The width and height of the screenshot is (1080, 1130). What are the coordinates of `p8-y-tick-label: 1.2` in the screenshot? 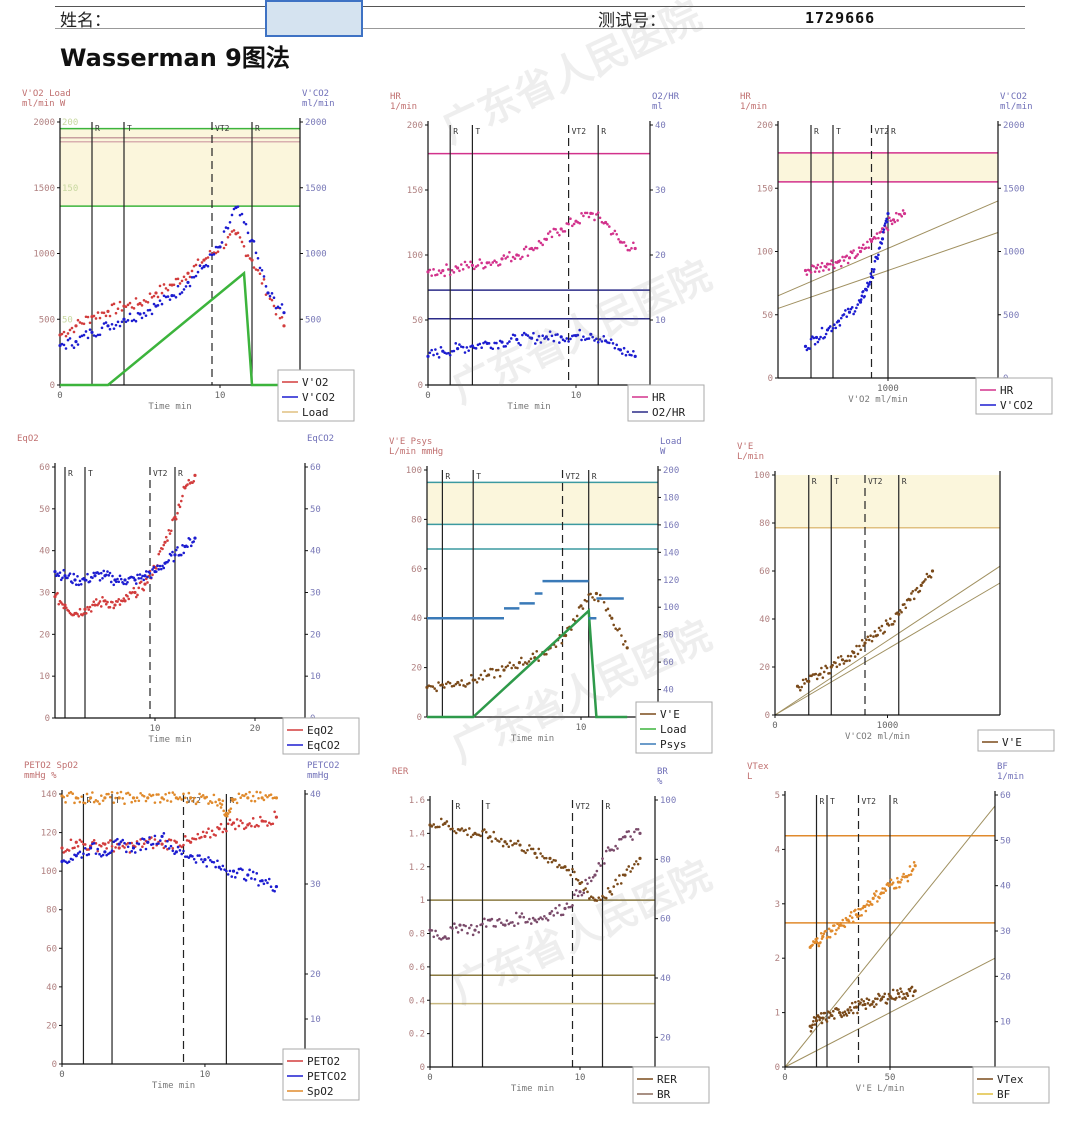 It's located at (417, 868).